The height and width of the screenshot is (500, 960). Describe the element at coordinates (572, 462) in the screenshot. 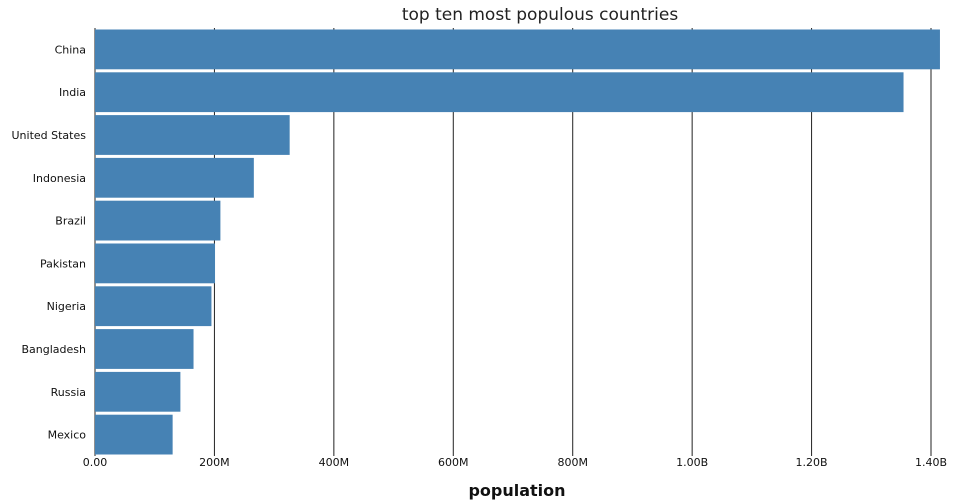

I see `x-tick-label: 800M` at that location.